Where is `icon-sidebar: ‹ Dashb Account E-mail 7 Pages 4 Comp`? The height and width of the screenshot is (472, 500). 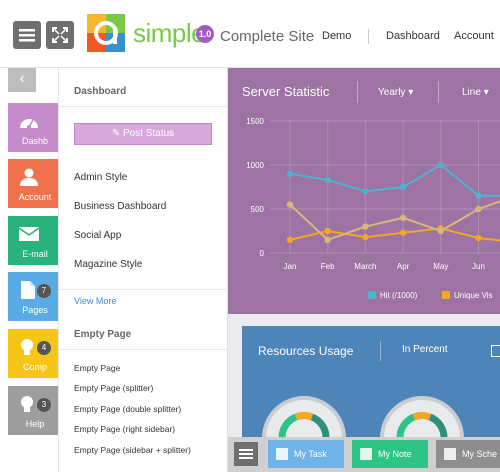 icon-sidebar: ‹ Dashb Account E-mail 7 Pages 4 Comp is located at coordinates (29, 270).